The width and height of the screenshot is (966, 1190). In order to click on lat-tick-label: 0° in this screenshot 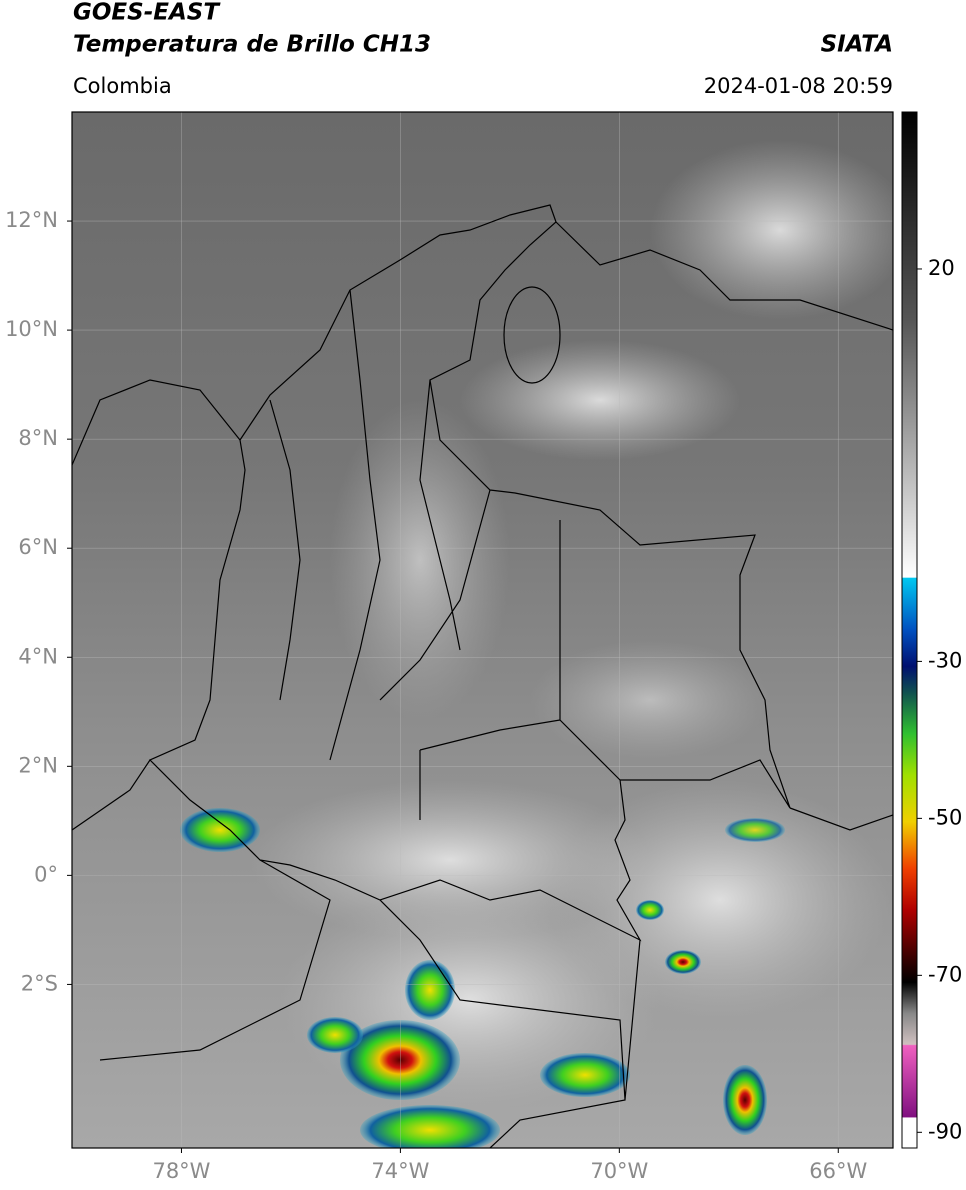, I will do `click(46, 874)`.